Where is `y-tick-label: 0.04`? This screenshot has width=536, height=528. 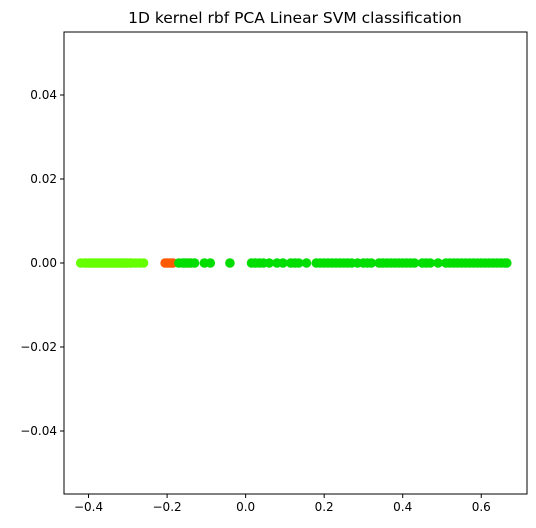 y-tick-label: 0.04 is located at coordinates (43, 95).